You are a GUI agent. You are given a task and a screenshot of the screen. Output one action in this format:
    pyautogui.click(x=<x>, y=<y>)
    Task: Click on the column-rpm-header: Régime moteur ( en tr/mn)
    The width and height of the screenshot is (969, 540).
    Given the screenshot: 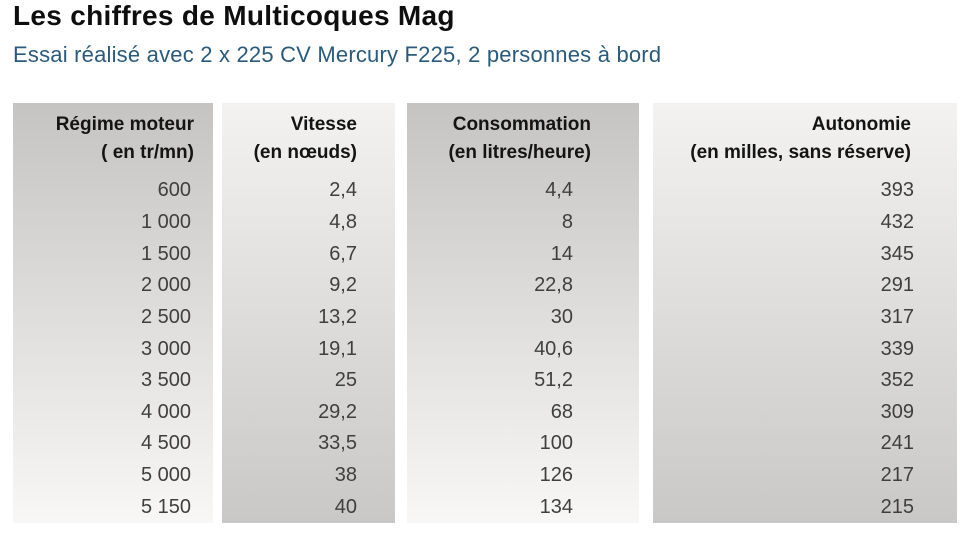 What is the action you would take?
    pyautogui.click(x=113, y=139)
    